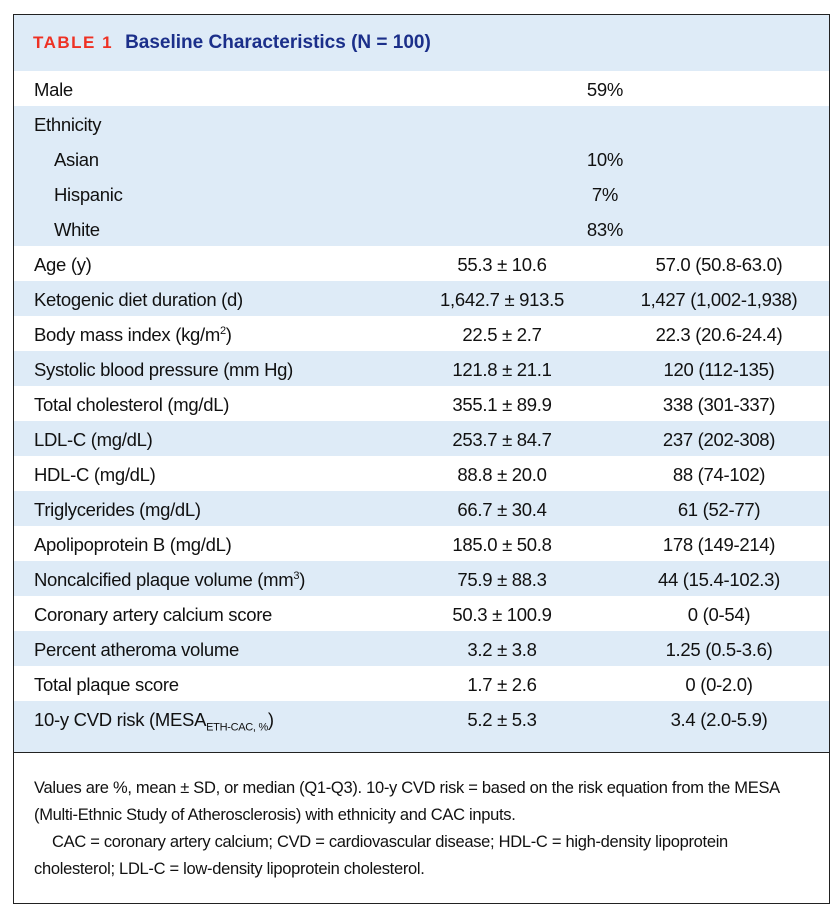  Describe the element at coordinates (421, 683) in the screenshot. I see `table-row: Total plaque score 1.7 ± 2.6 0 (0-2.0)` at that location.